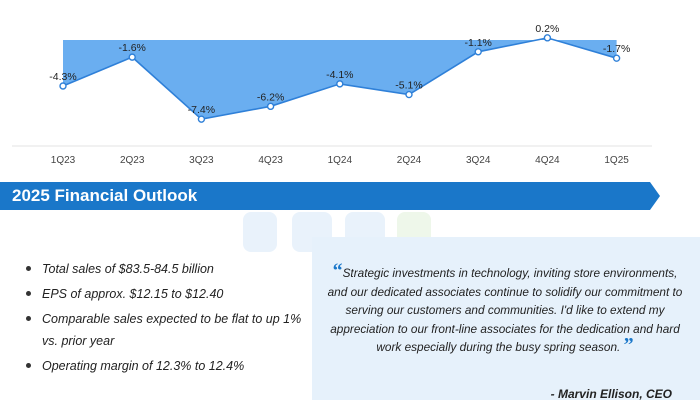 Image resolution: width=700 pixels, height=400 pixels. I want to click on x-tick-label: 1Q25, so click(616, 160).